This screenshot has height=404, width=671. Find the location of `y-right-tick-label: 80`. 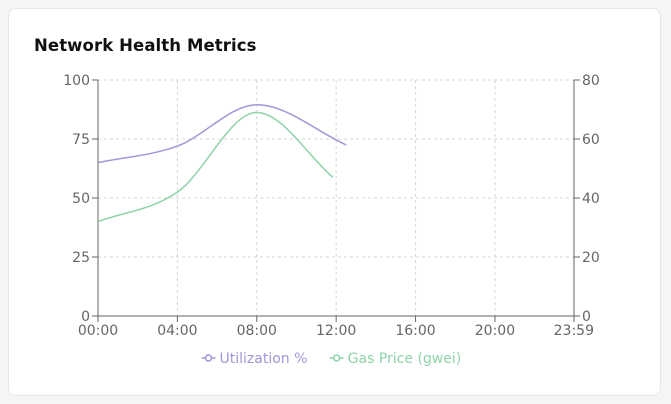

y-right-tick-label: 80 is located at coordinates (591, 81).